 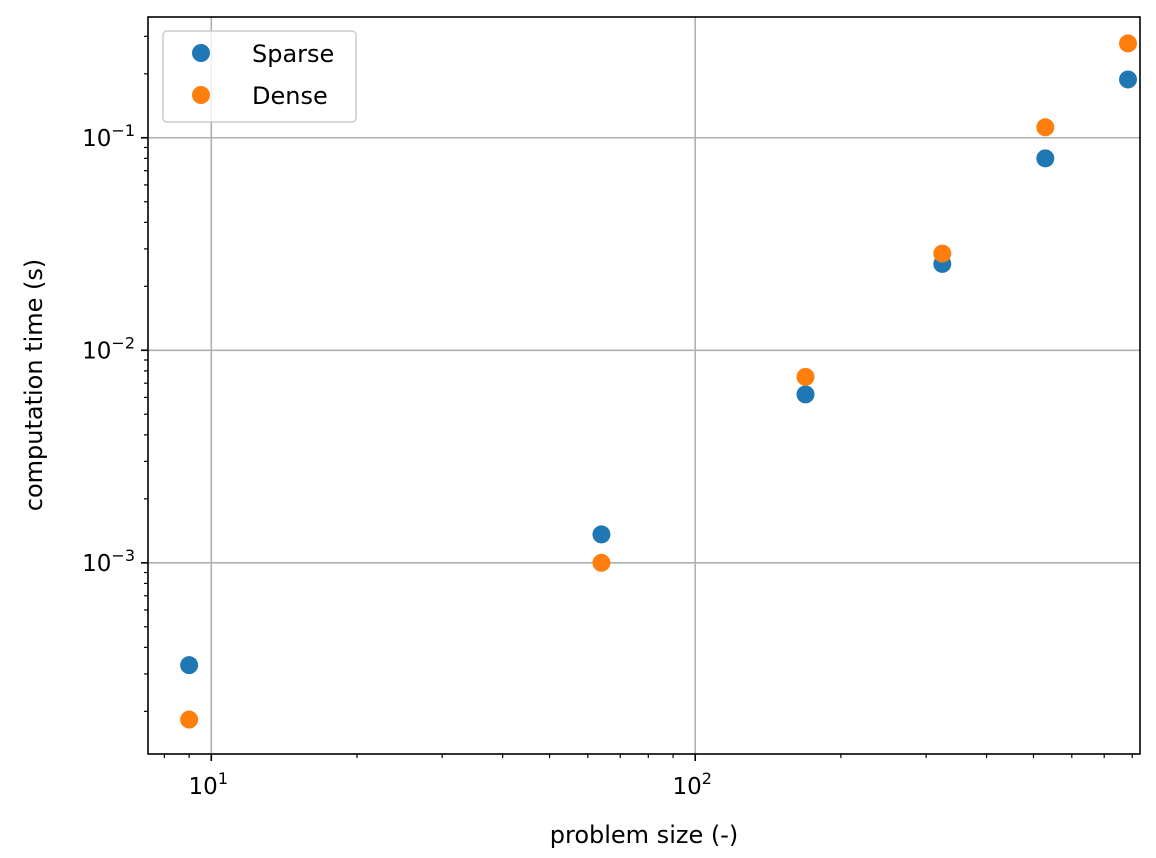 What do you see at coordinates (208, 784) in the screenshot?
I see `x-tick-label: 10¹` at bounding box center [208, 784].